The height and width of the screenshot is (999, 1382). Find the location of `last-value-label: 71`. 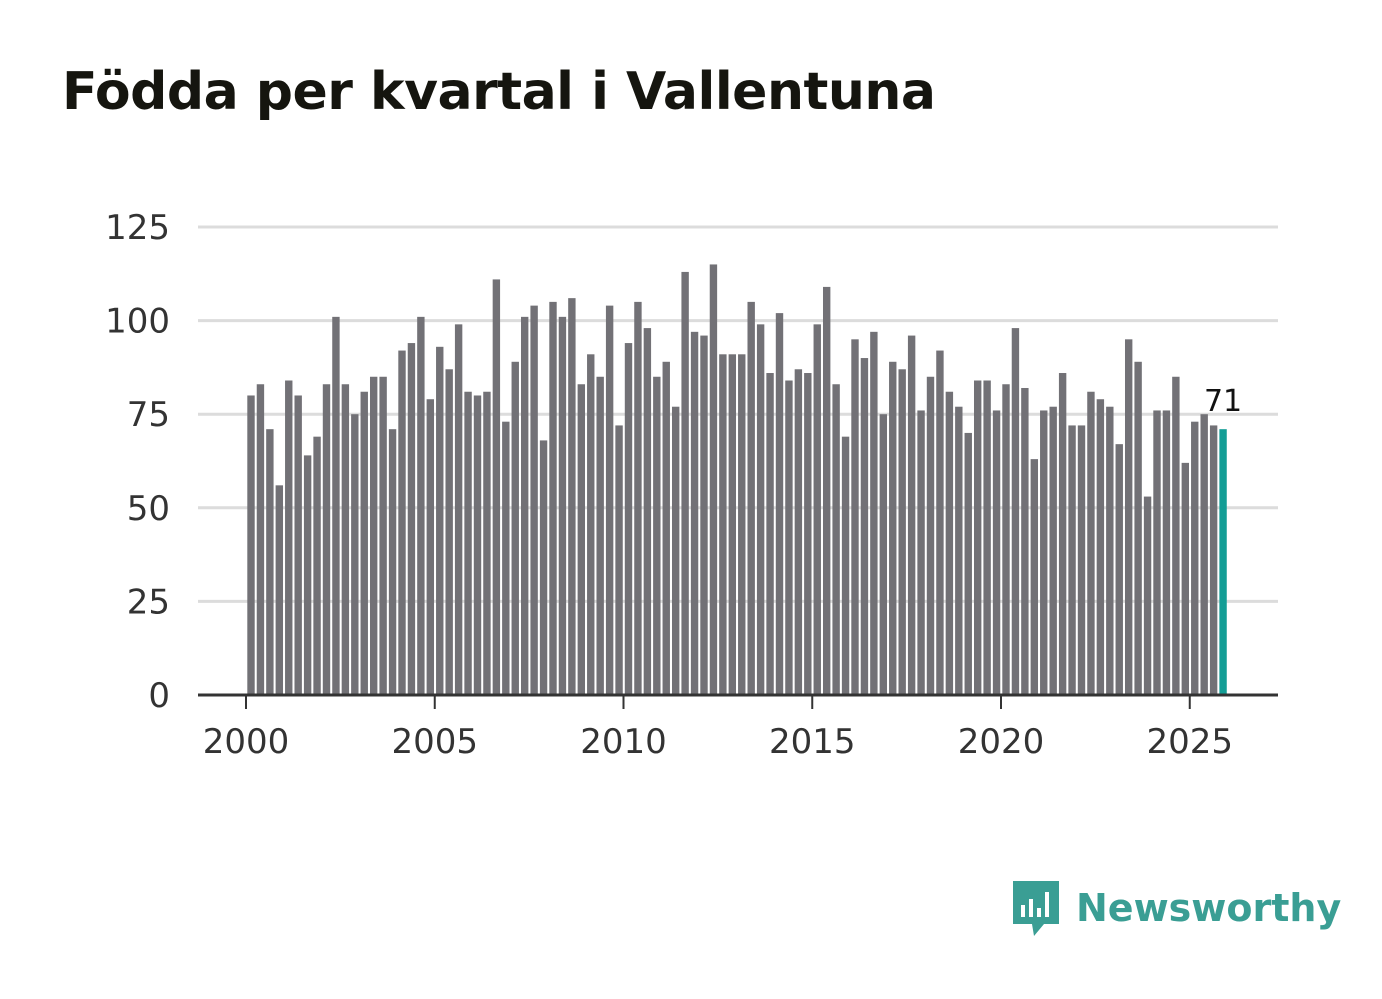

last-value-label: 71 is located at coordinates (1223, 401).